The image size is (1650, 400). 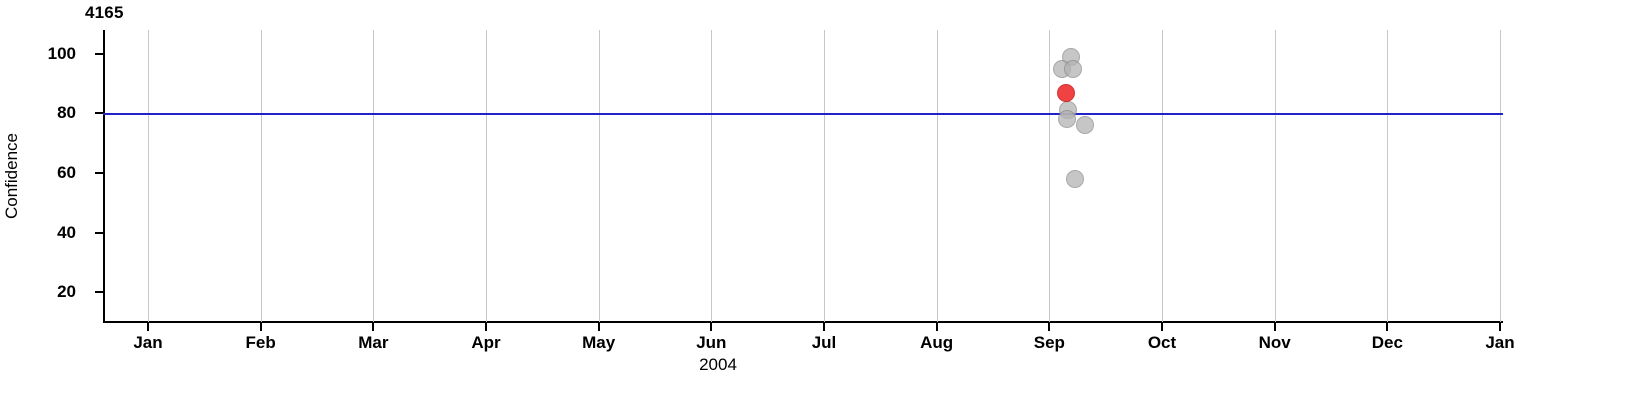 I want to click on x-axis-tick-label: Aug, so click(x=937, y=342).